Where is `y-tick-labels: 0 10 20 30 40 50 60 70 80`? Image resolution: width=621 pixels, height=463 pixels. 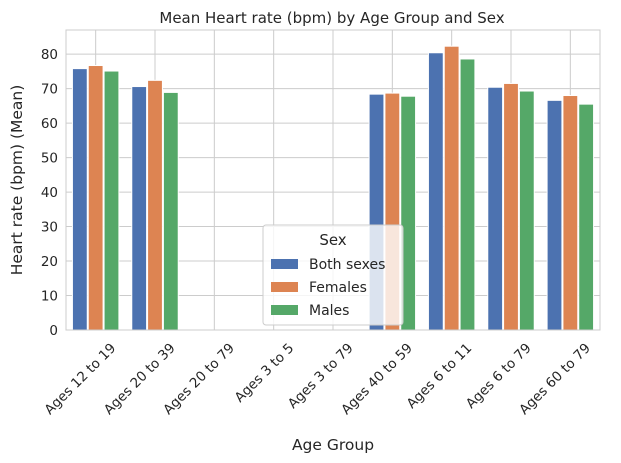 y-tick-labels: 0 10 20 30 40 50 60 70 80 is located at coordinates (49, 193).